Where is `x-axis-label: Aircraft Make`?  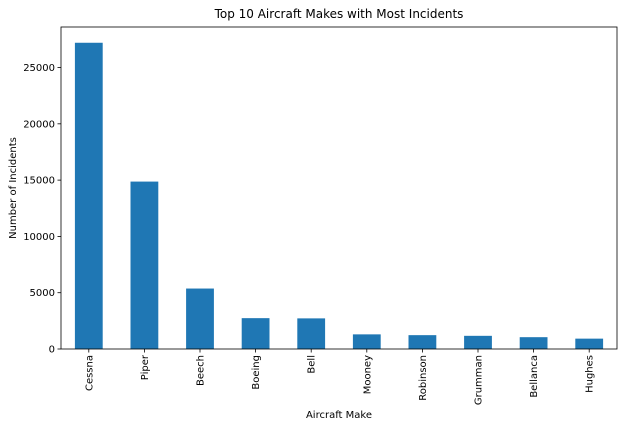 x-axis-label: Aircraft Make is located at coordinates (339, 415).